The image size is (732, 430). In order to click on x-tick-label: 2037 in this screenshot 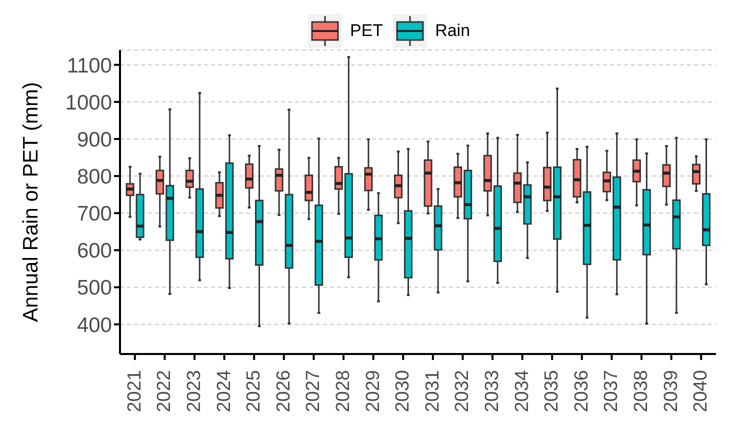, I will do `click(611, 391)`.